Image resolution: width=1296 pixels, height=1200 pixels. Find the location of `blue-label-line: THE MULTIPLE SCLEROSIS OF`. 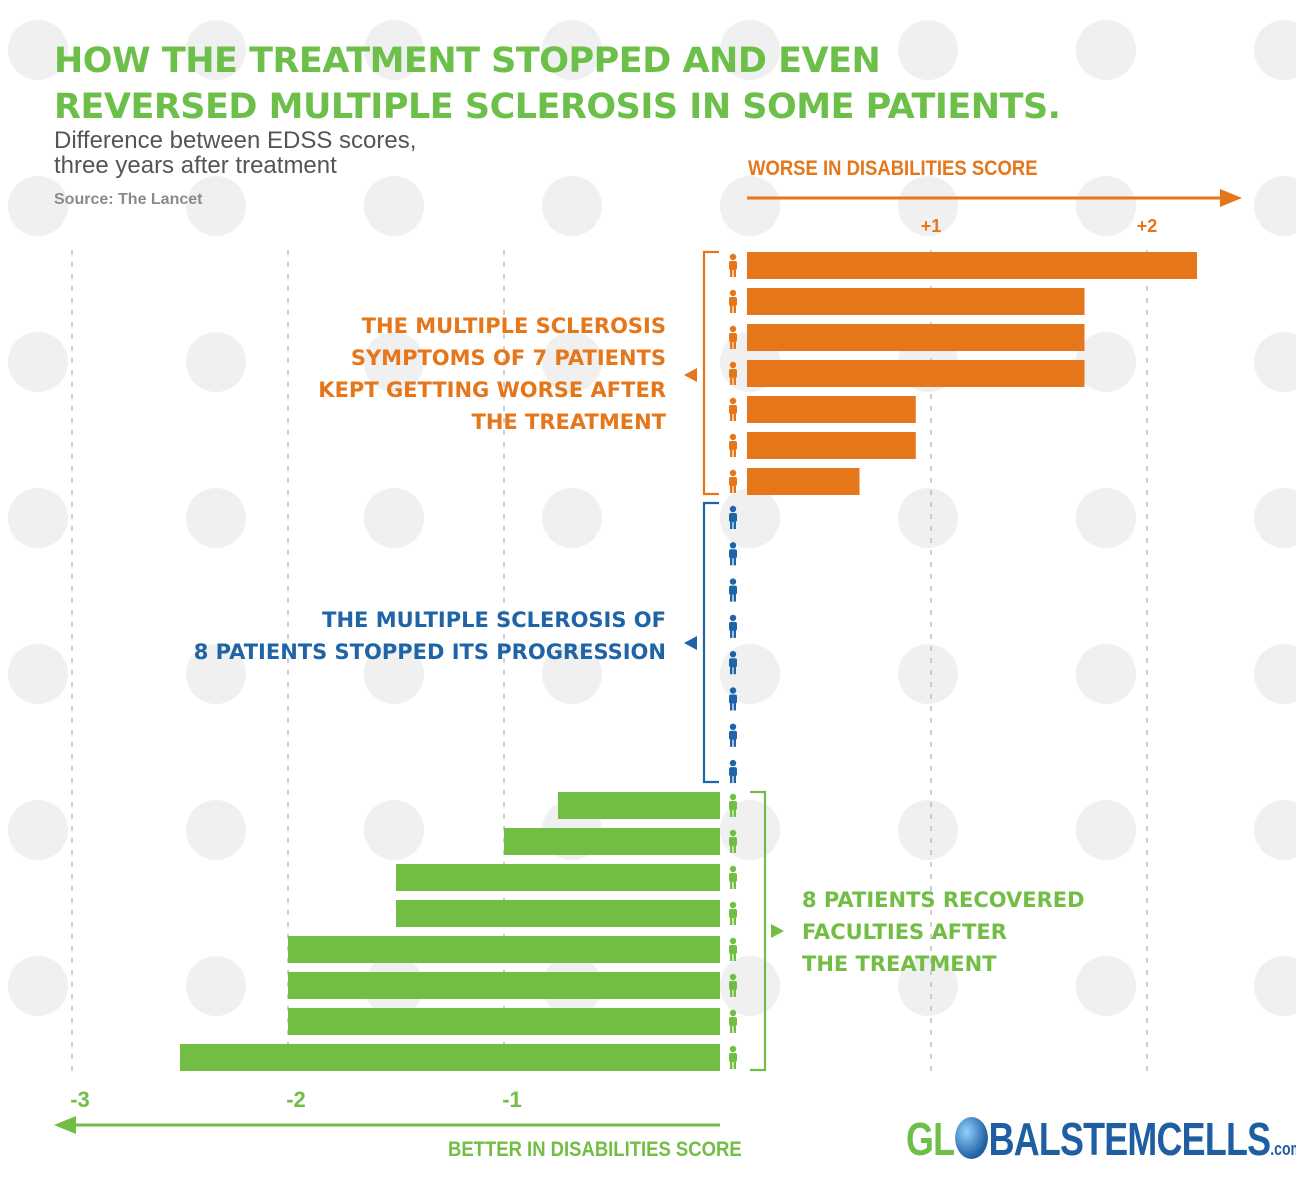

blue-label-line: THE MULTIPLE SCLEROSIS OF is located at coordinates (494, 620).